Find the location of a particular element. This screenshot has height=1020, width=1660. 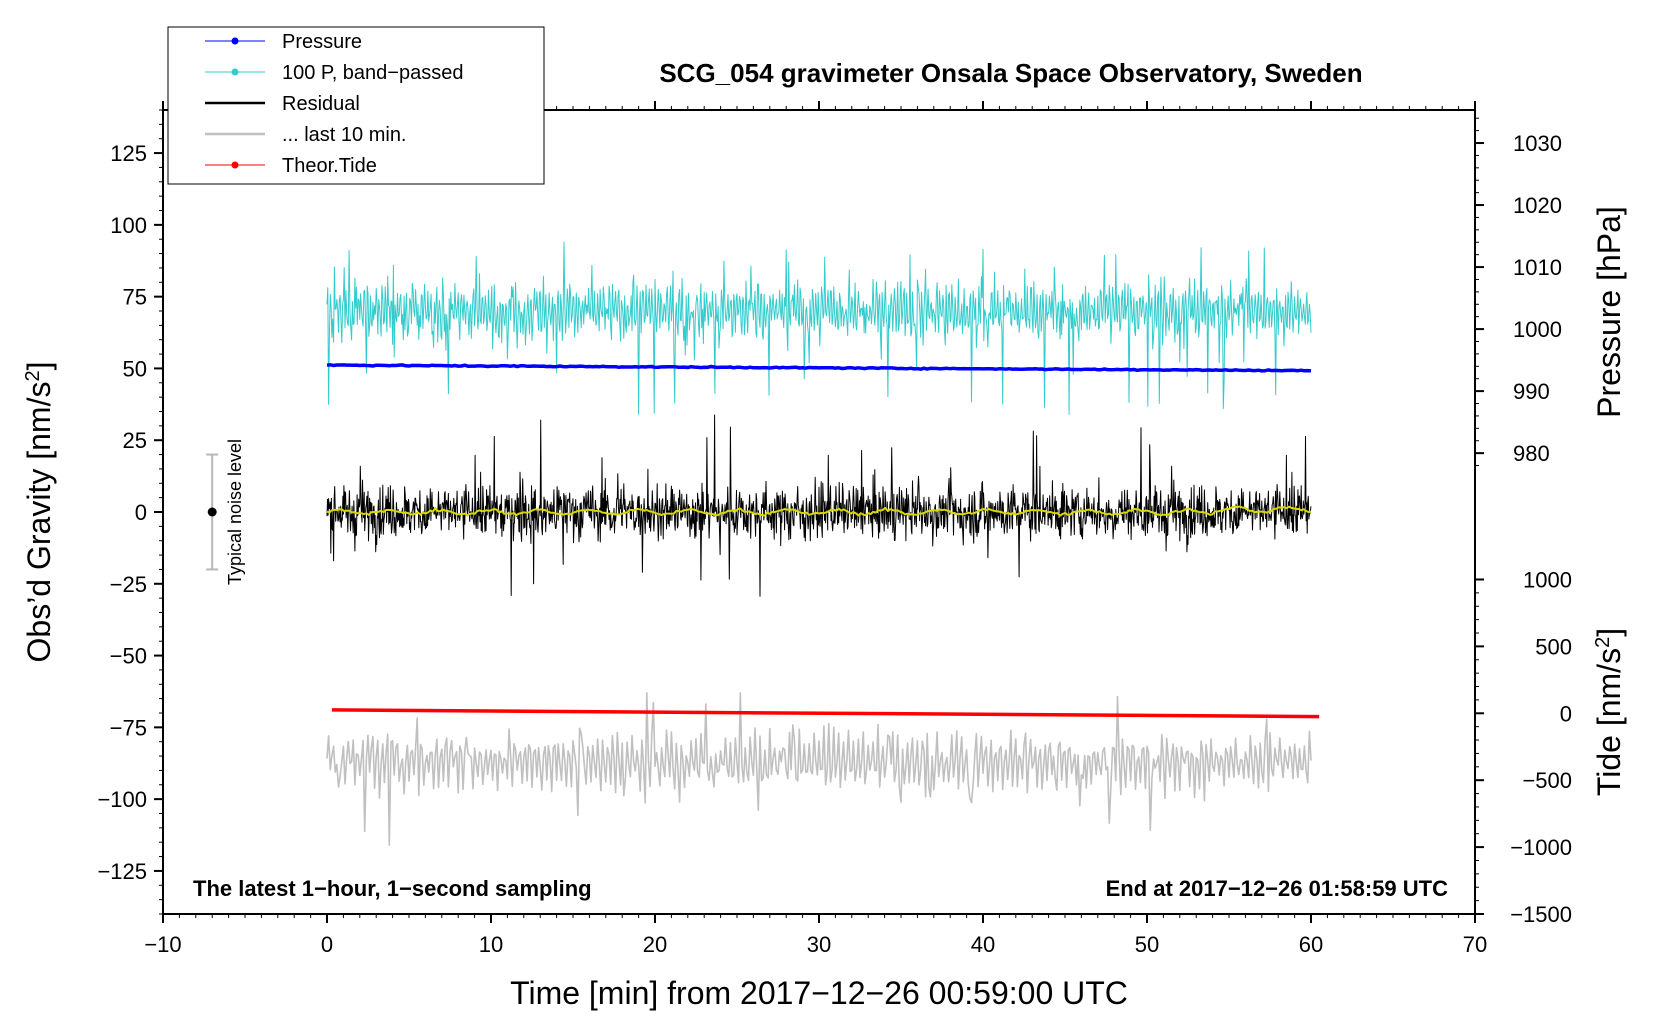

x-axis-title: Time [min] from 2017−12−26 00:59:00 UTC is located at coordinates (819, 993).